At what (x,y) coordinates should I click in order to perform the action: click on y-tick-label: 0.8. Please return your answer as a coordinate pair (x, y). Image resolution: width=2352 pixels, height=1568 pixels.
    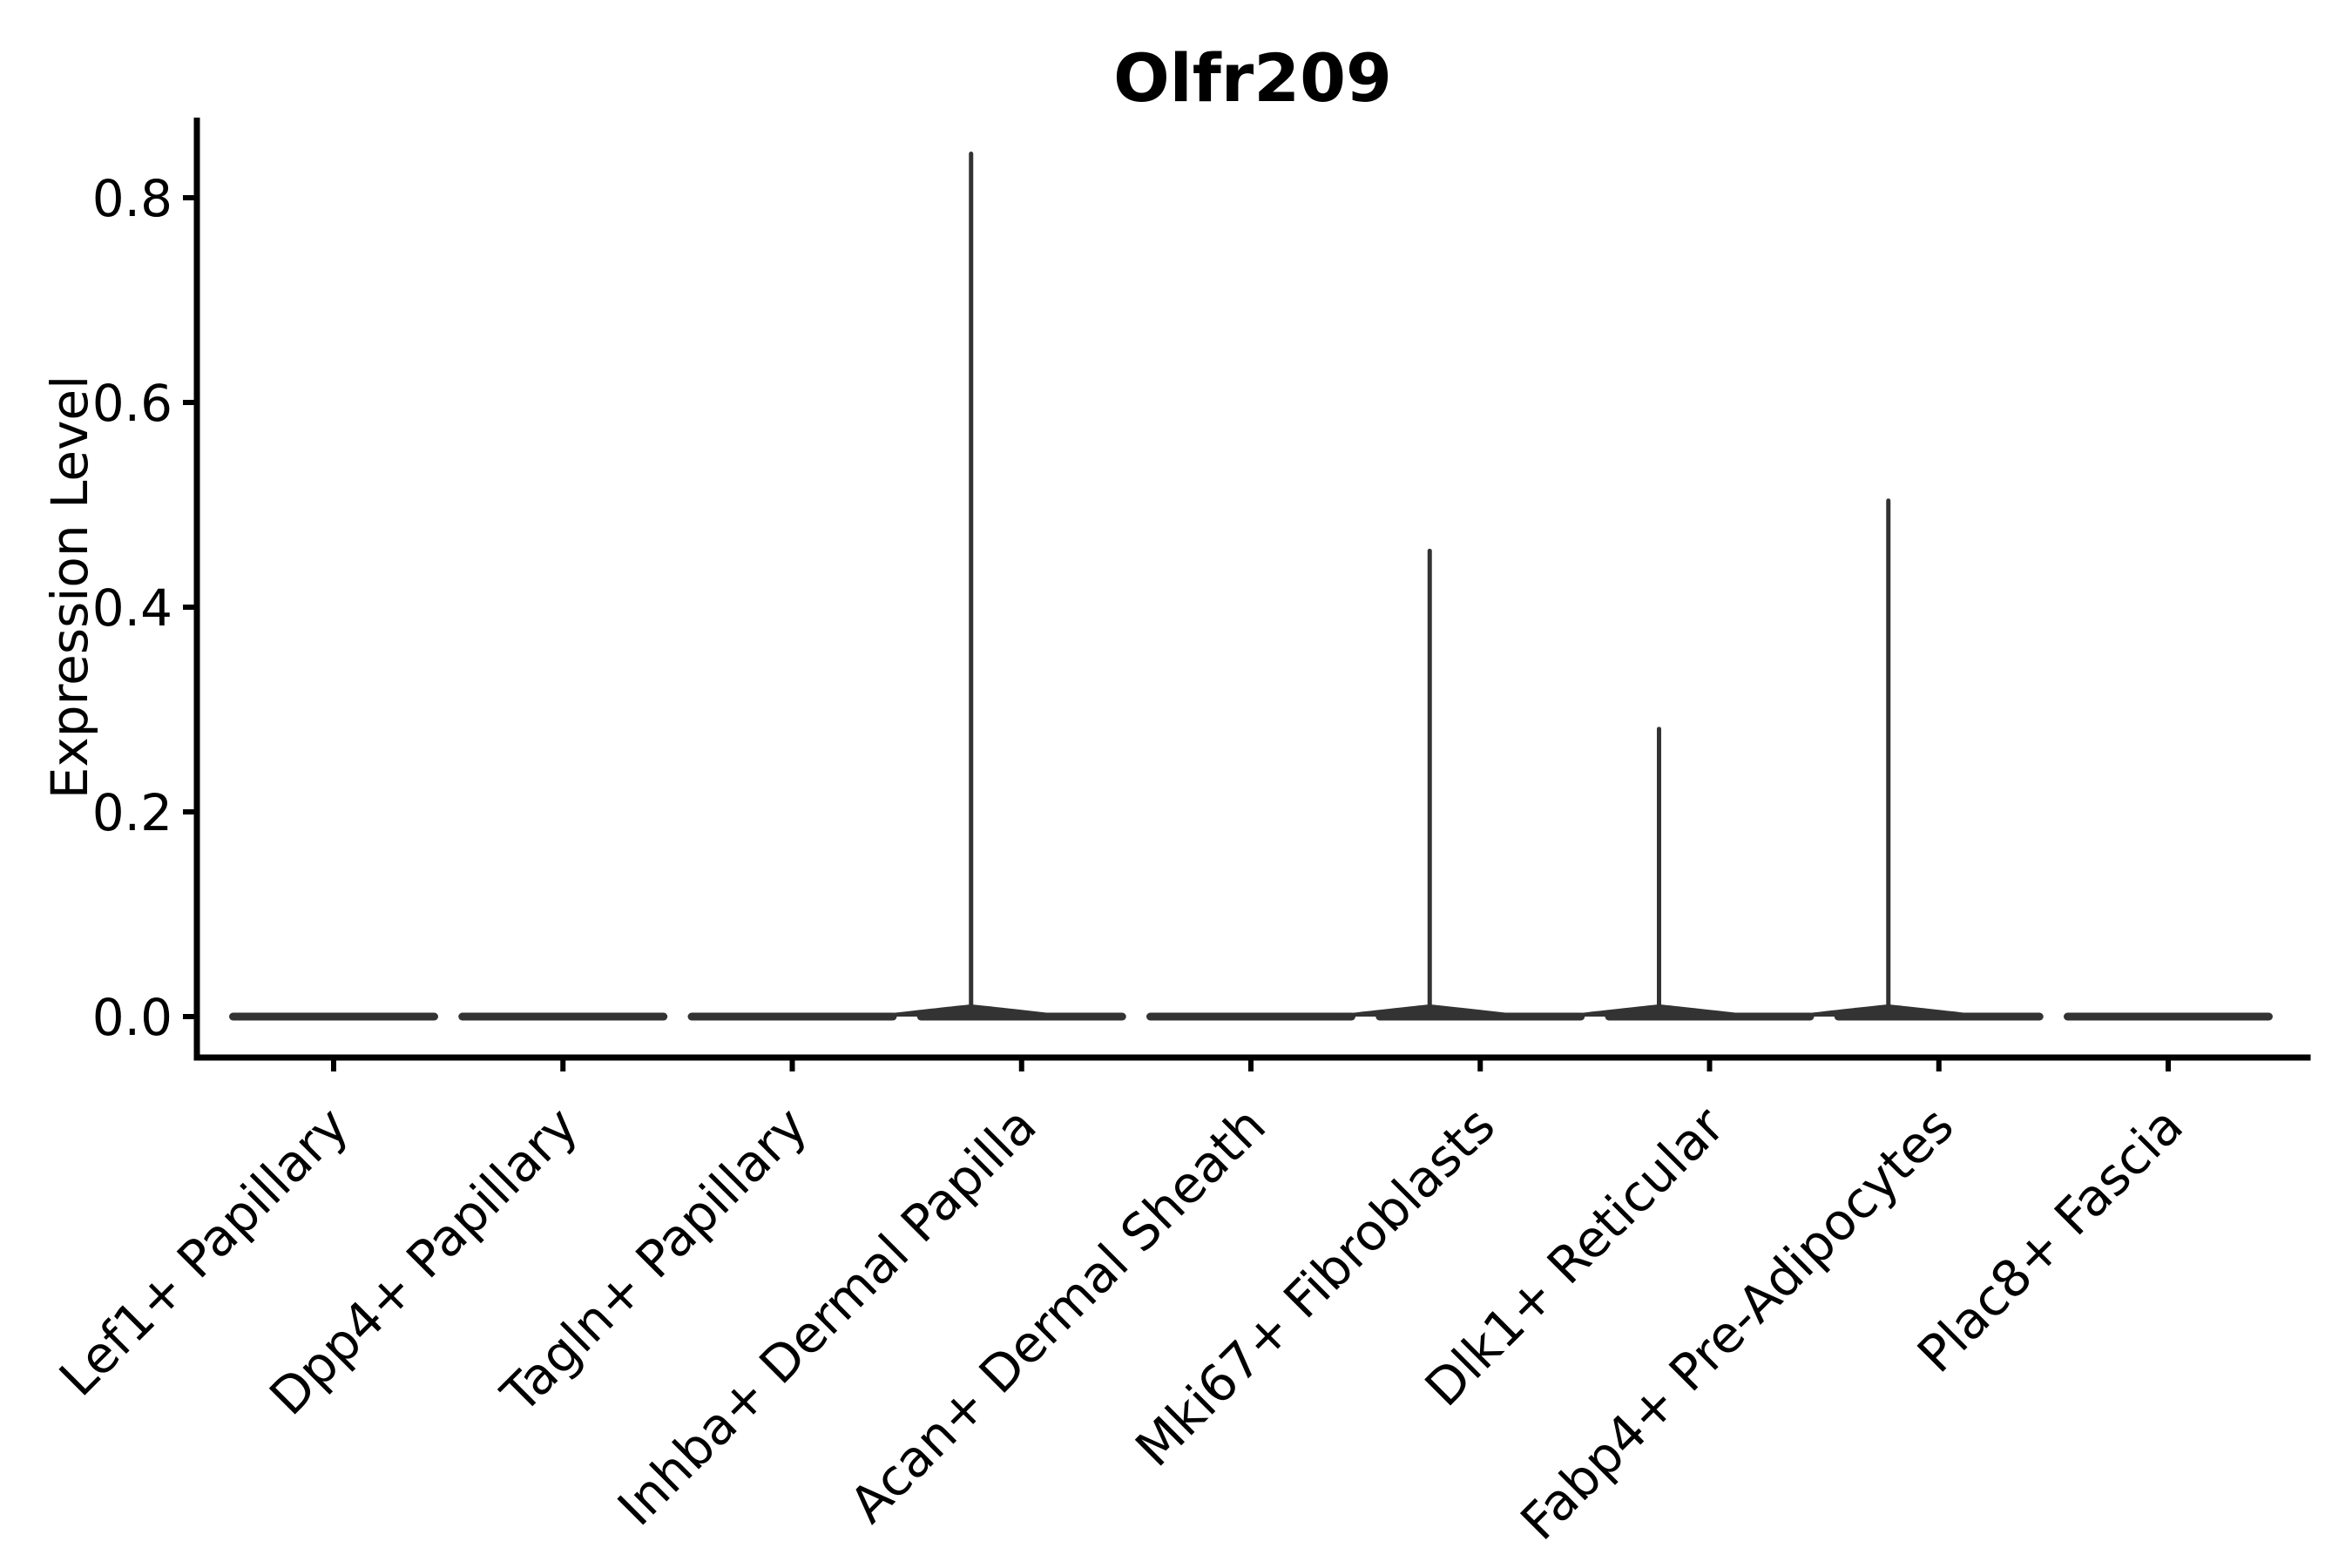
    Looking at the image, I should click on (132, 198).